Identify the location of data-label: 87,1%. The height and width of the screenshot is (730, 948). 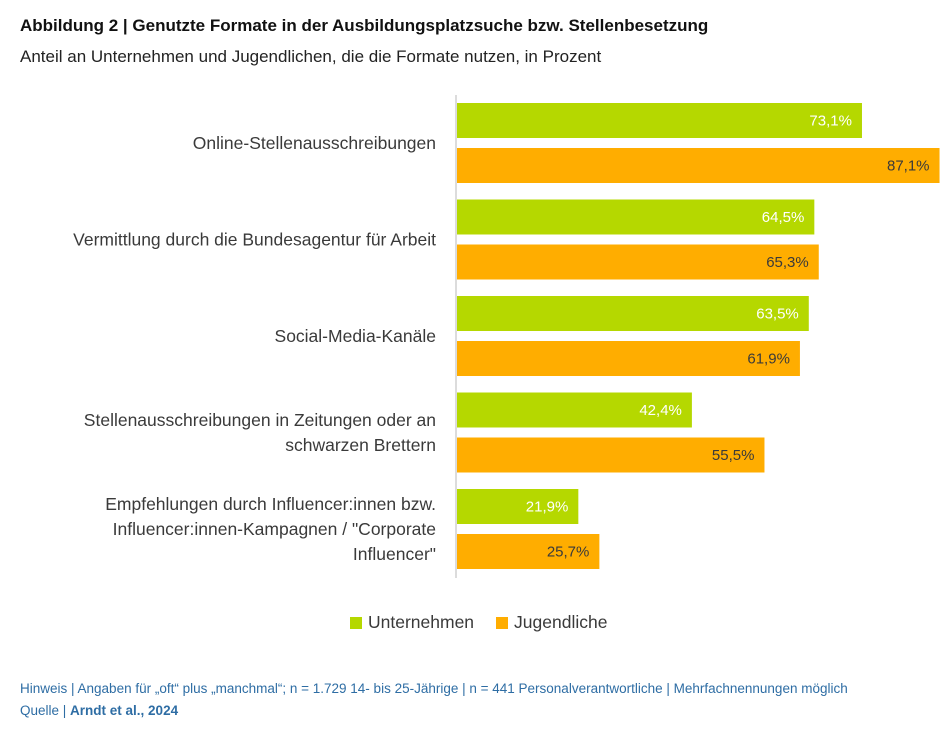
(908, 166).